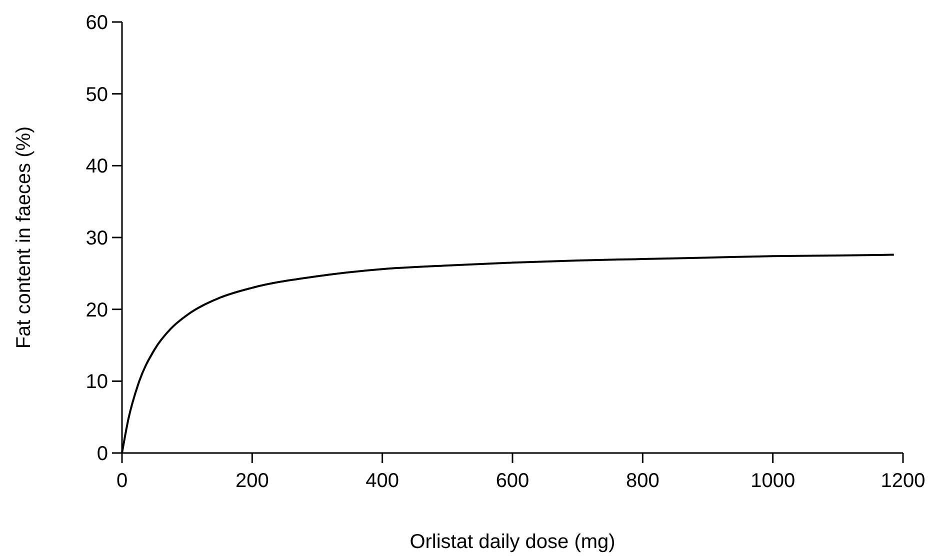 Image resolution: width=937 pixels, height=560 pixels. What do you see at coordinates (513, 481) in the screenshot?
I see `x-tick-label: 600` at bounding box center [513, 481].